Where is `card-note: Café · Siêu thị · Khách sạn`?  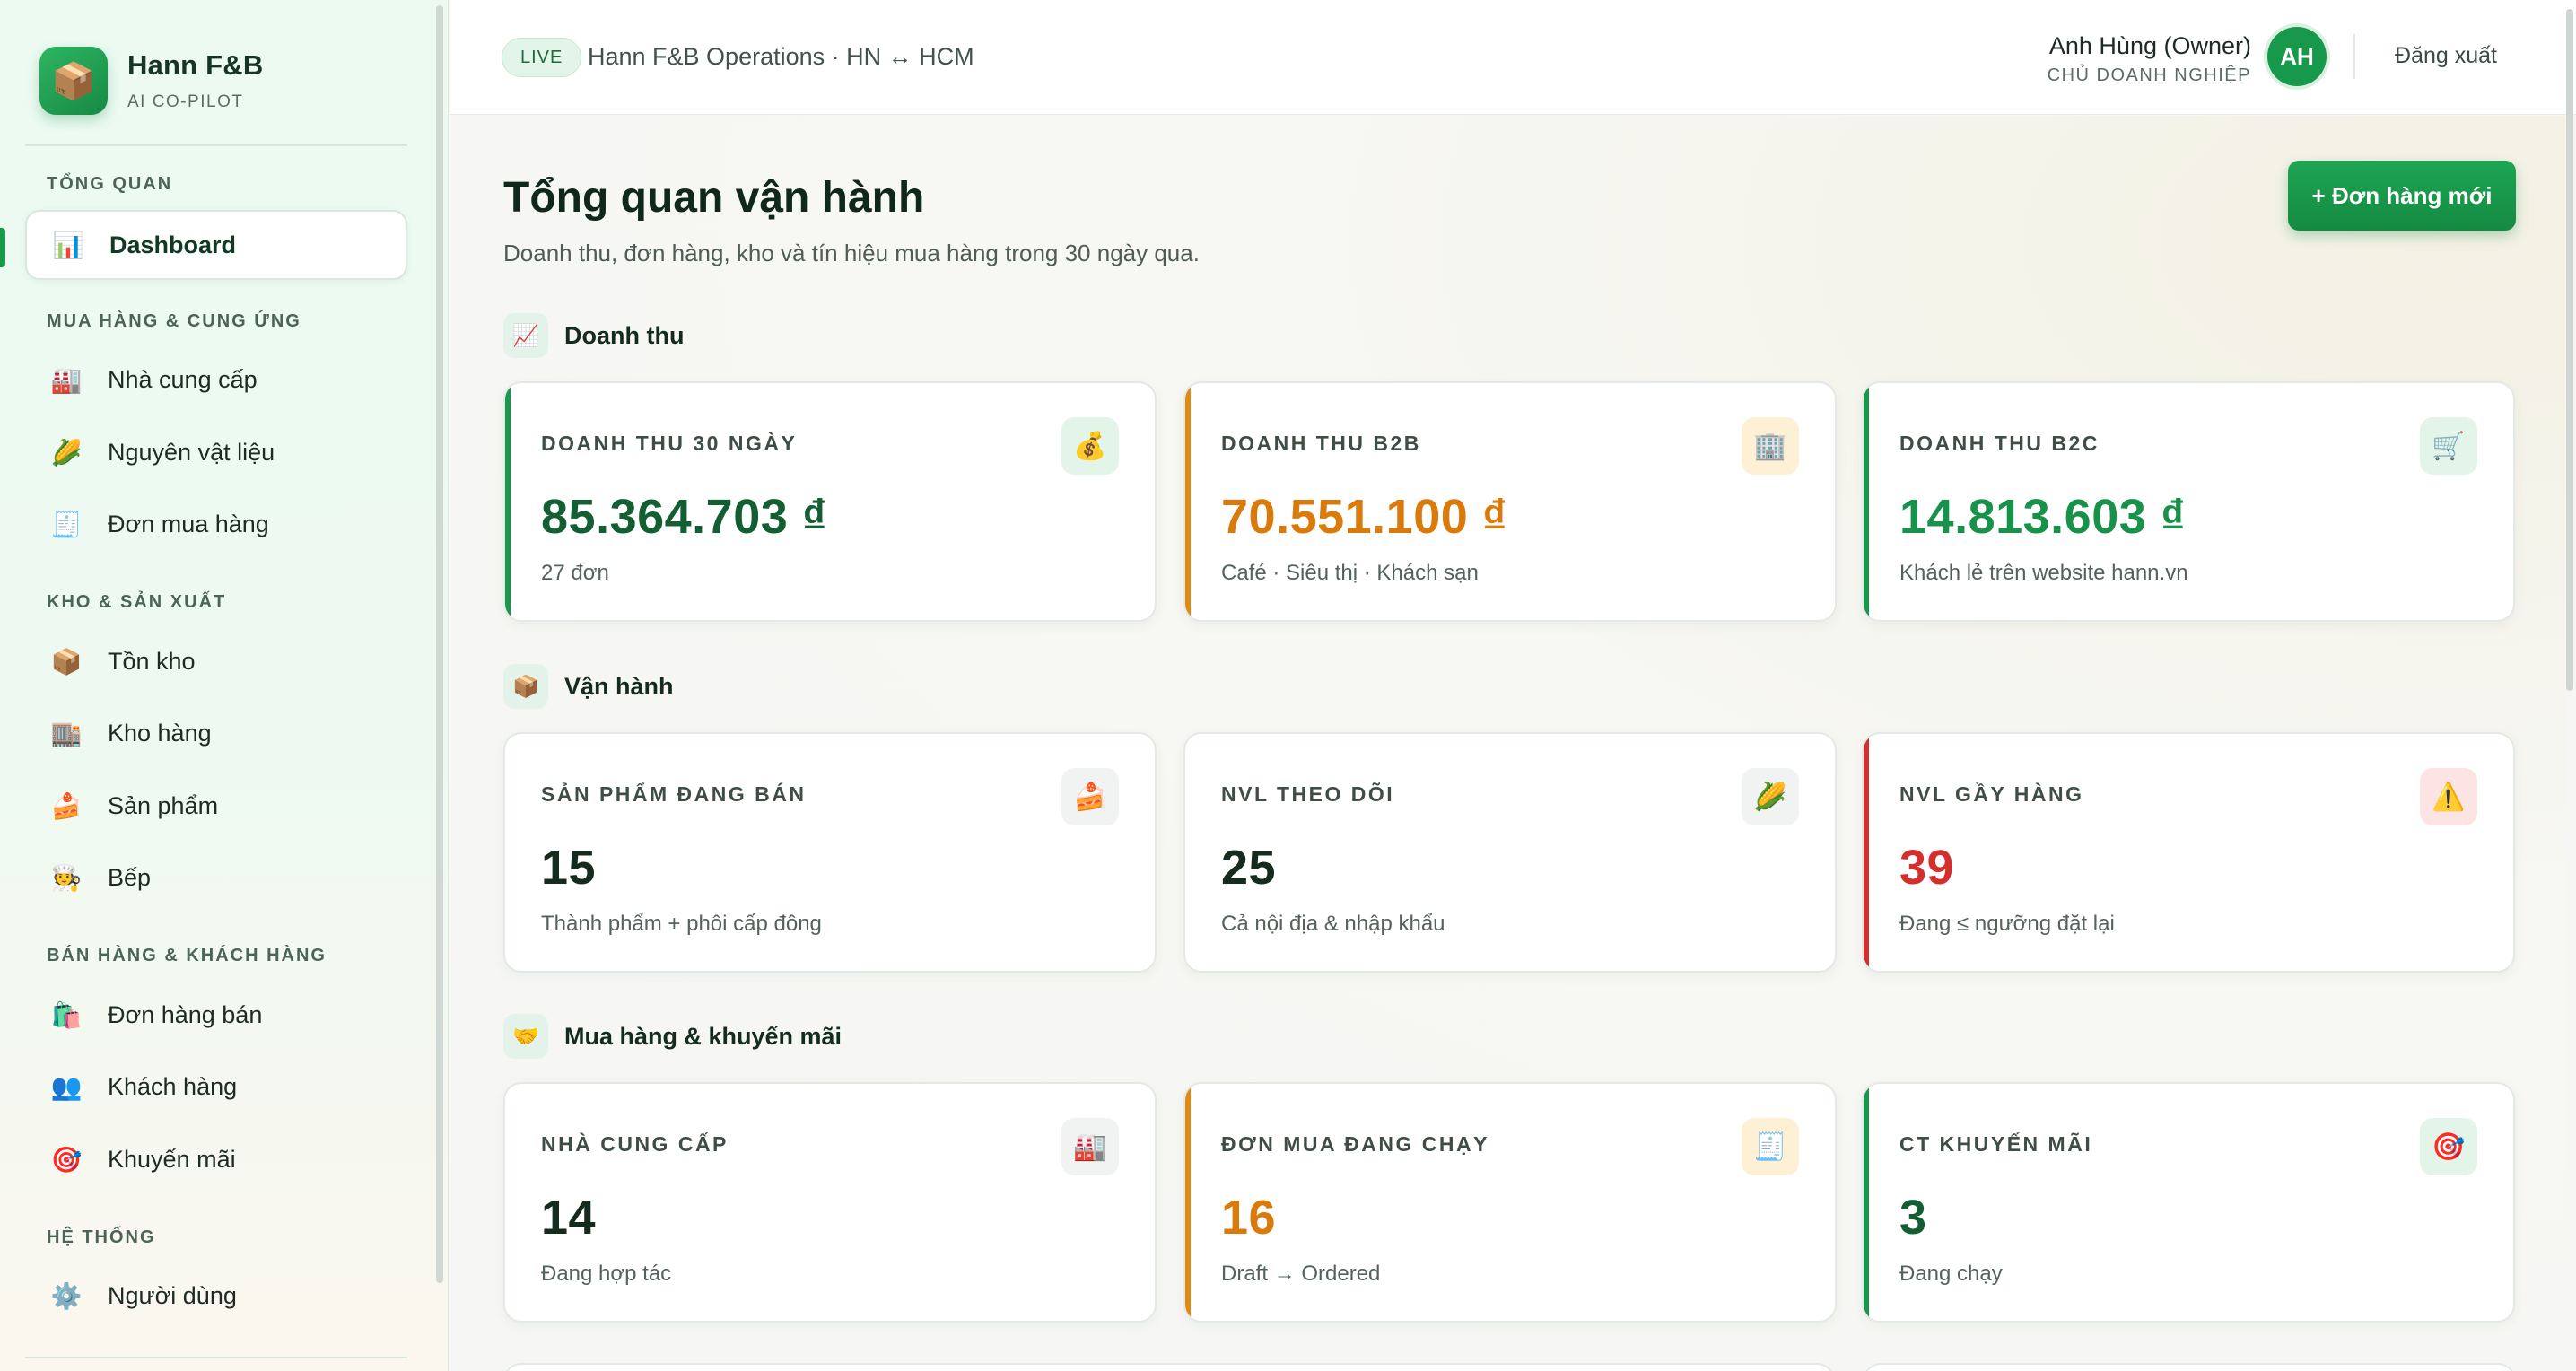 card-note: Café · Siêu thị · Khách sạn is located at coordinates (1350, 573).